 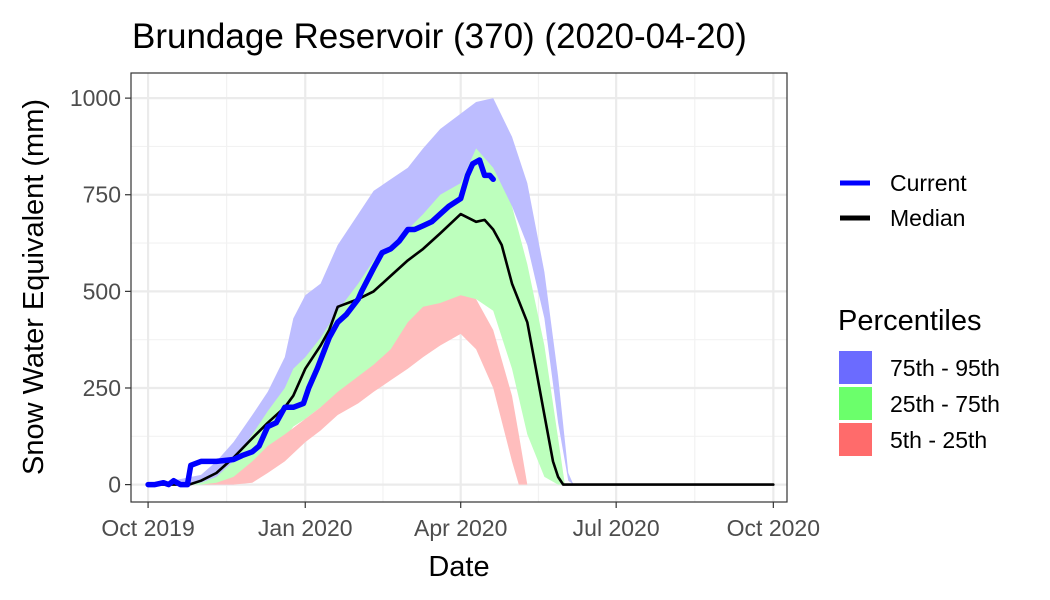 I want to click on chart-title: Brundage Reservoir (370) (2020-04-20), so click(x=439, y=36).